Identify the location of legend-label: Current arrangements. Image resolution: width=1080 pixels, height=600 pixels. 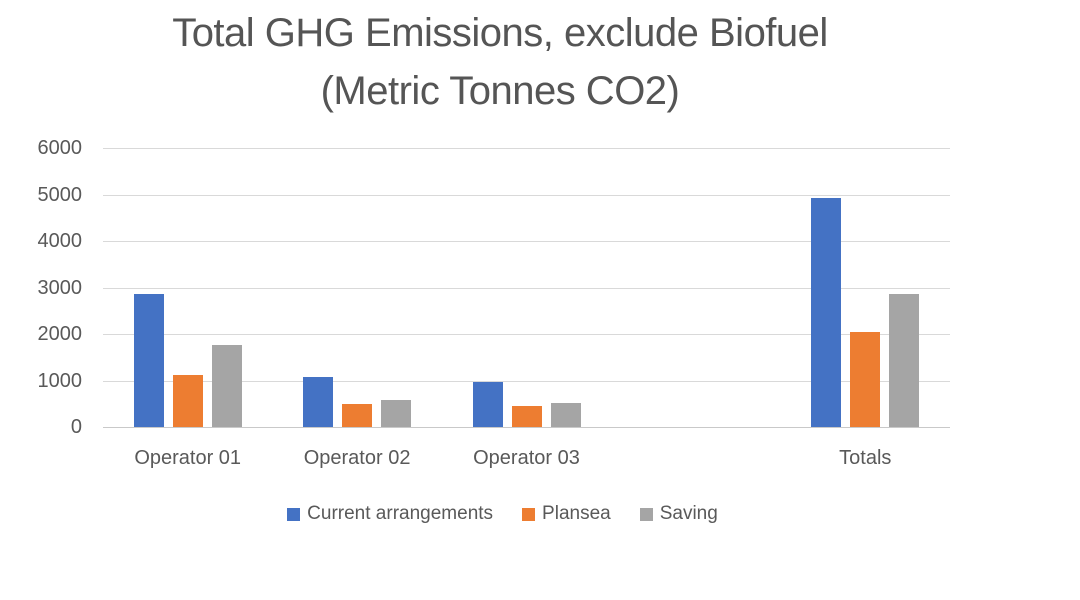
(400, 513).